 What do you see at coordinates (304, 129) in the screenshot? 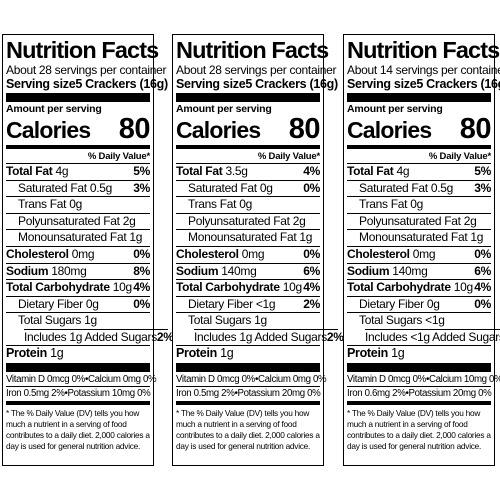
I see `calories-value: 80` at bounding box center [304, 129].